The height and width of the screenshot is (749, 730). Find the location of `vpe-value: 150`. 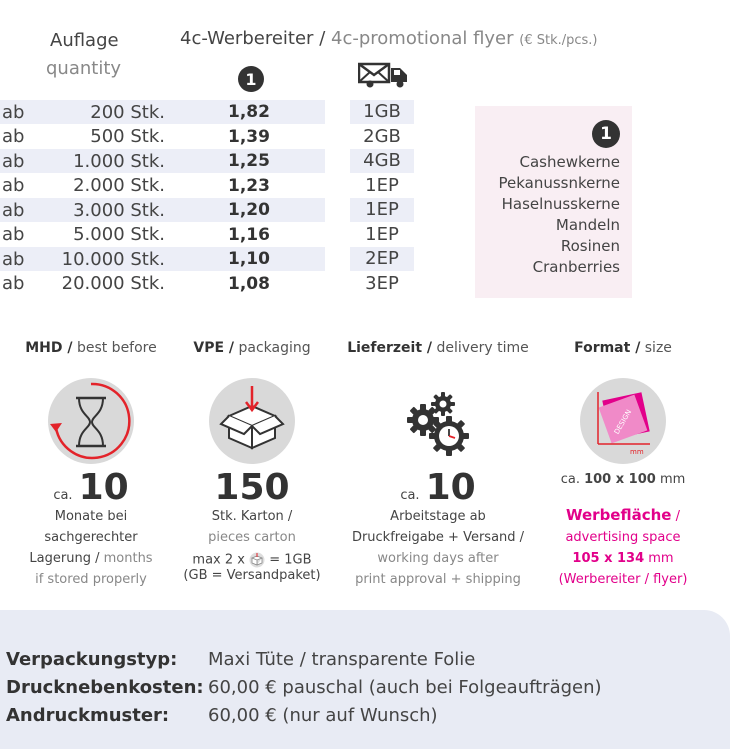

vpe-value: 150 is located at coordinates (252, 487).